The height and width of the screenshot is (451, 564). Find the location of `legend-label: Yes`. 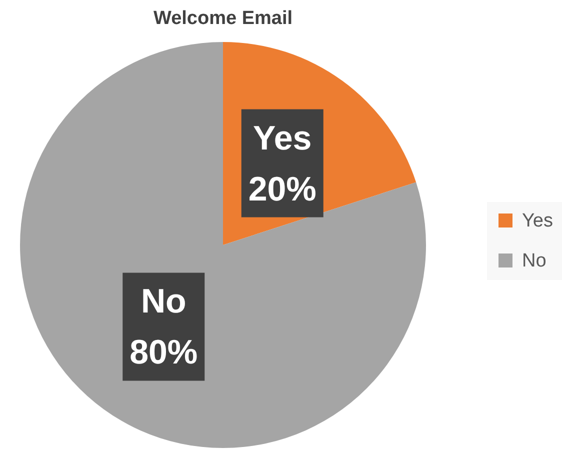

legend-label: Yes is located at coordinates (537, 221).